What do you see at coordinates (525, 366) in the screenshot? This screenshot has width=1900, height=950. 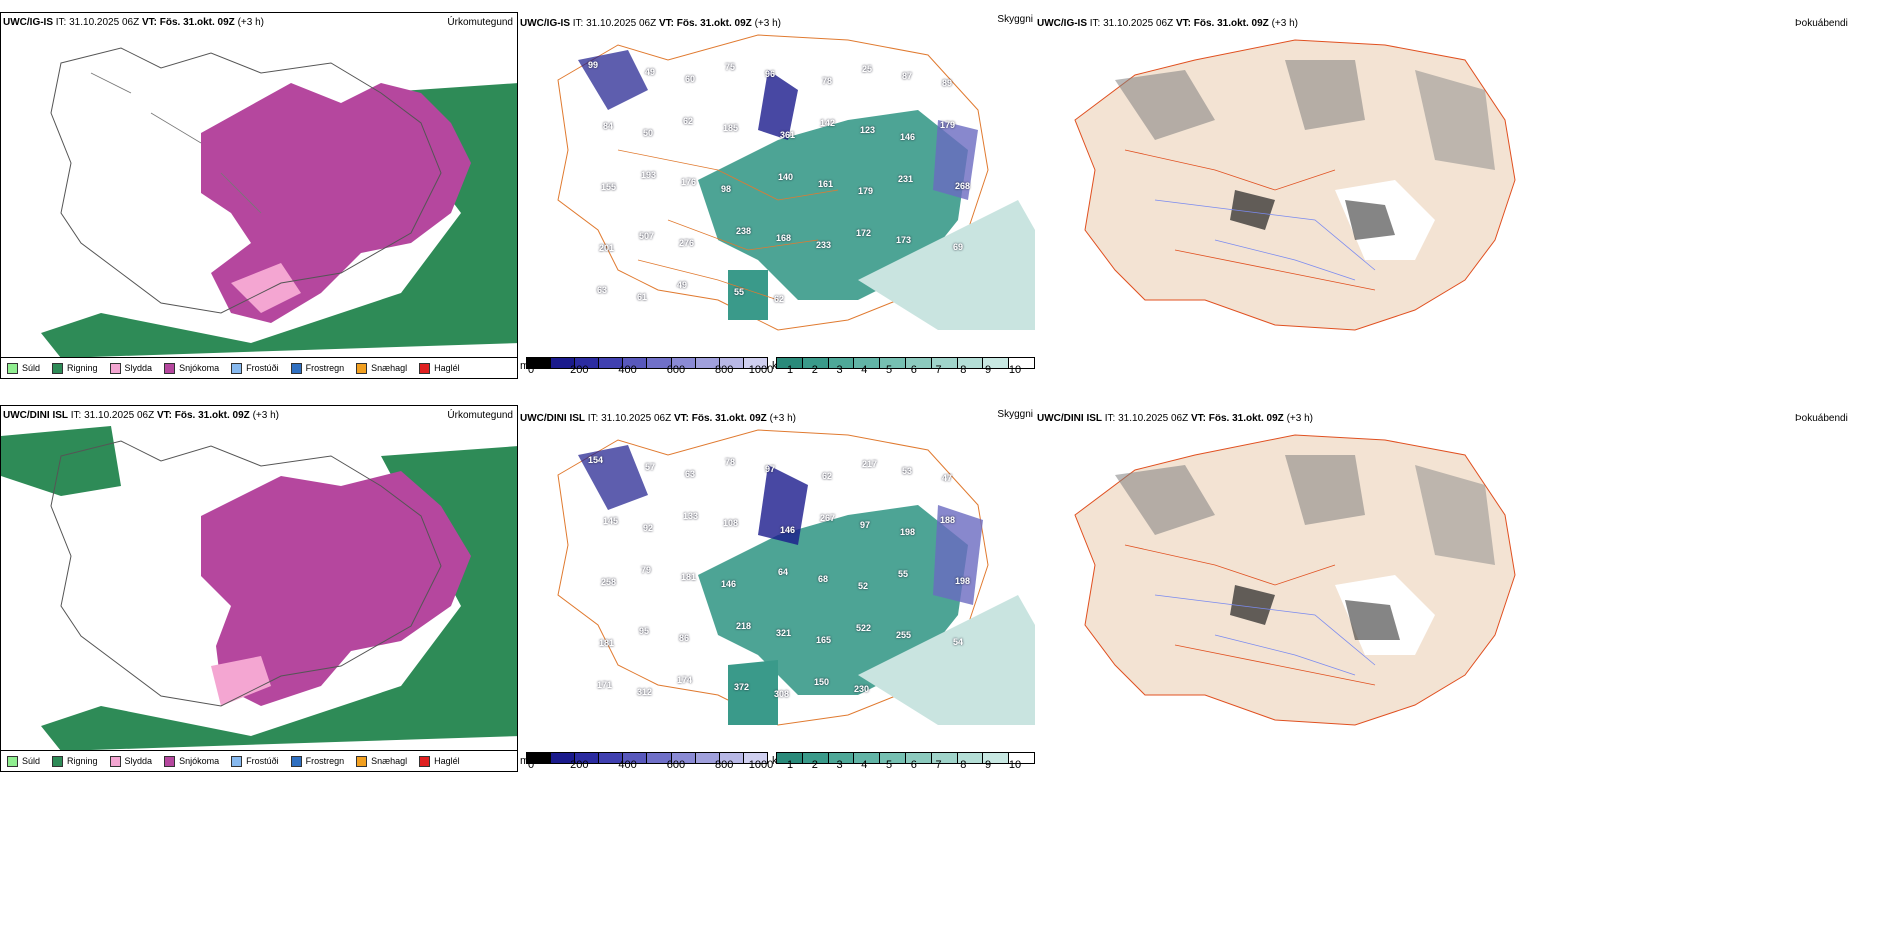 I see `ceiling-unit: m` at bounding box center [525, 366].